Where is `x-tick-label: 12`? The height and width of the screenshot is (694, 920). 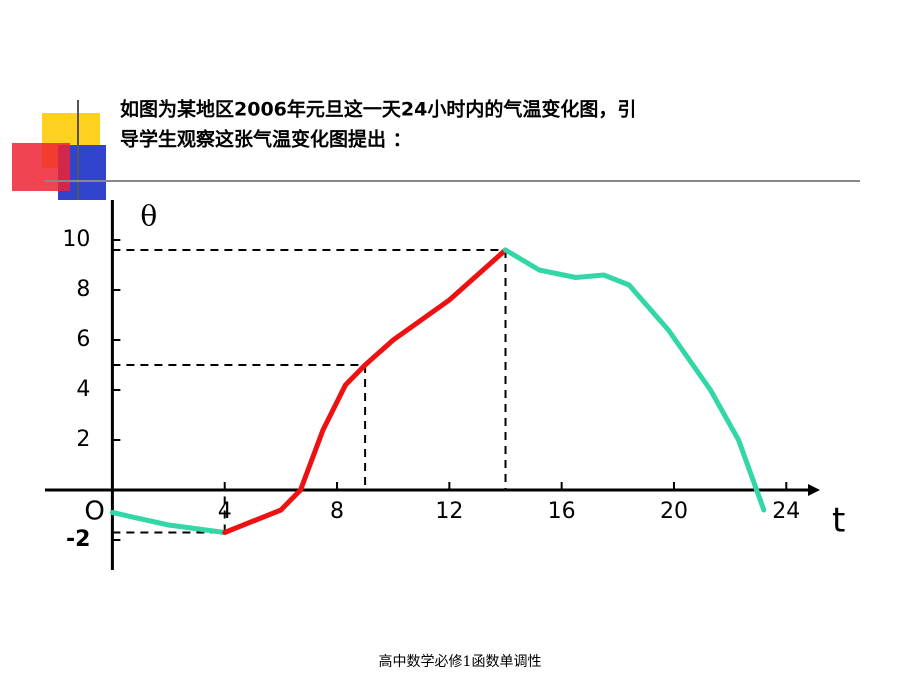
x-tick-label: 12 is located at coordinates (449, 511).